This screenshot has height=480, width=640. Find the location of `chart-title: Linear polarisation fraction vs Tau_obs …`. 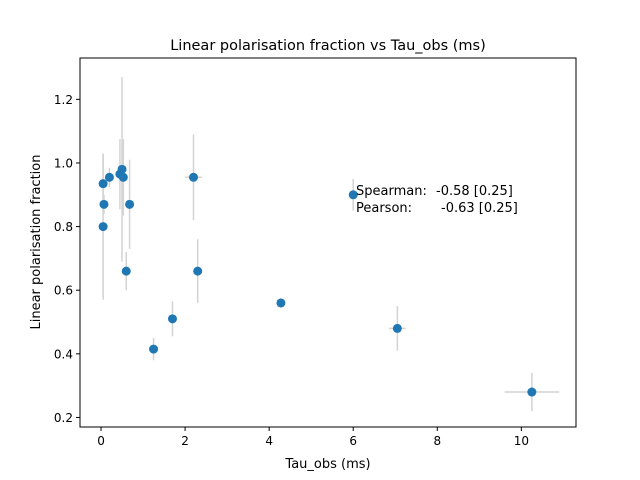

chart-title: Linear polarisation fraction vs Tau_obs … is located at coordinates (328, 46).